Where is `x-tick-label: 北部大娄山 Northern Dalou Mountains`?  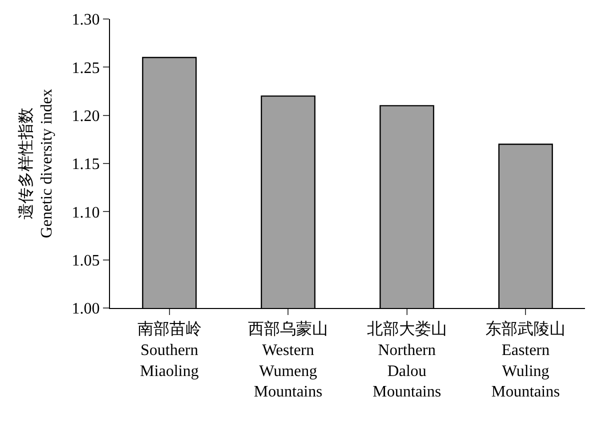
x-tick-label: 北部大娄山 Northern Dalou Mountains is located at coordinates (406, 360).